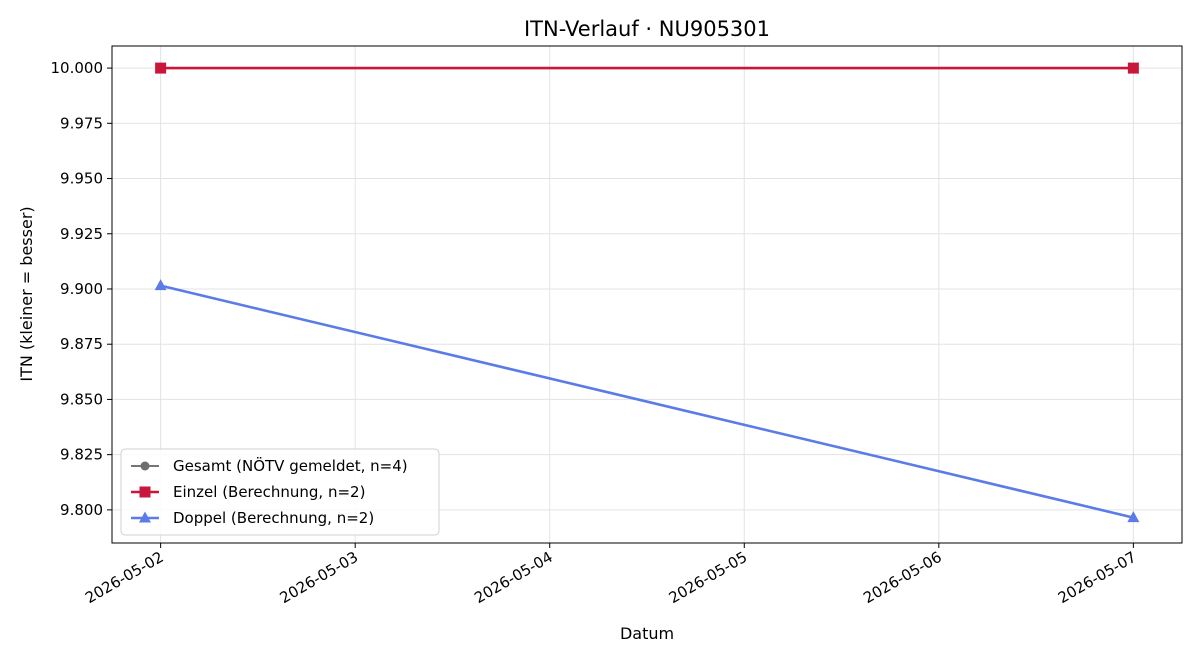  I want to click on y-tick-label: 10.000, so click(77, 68).